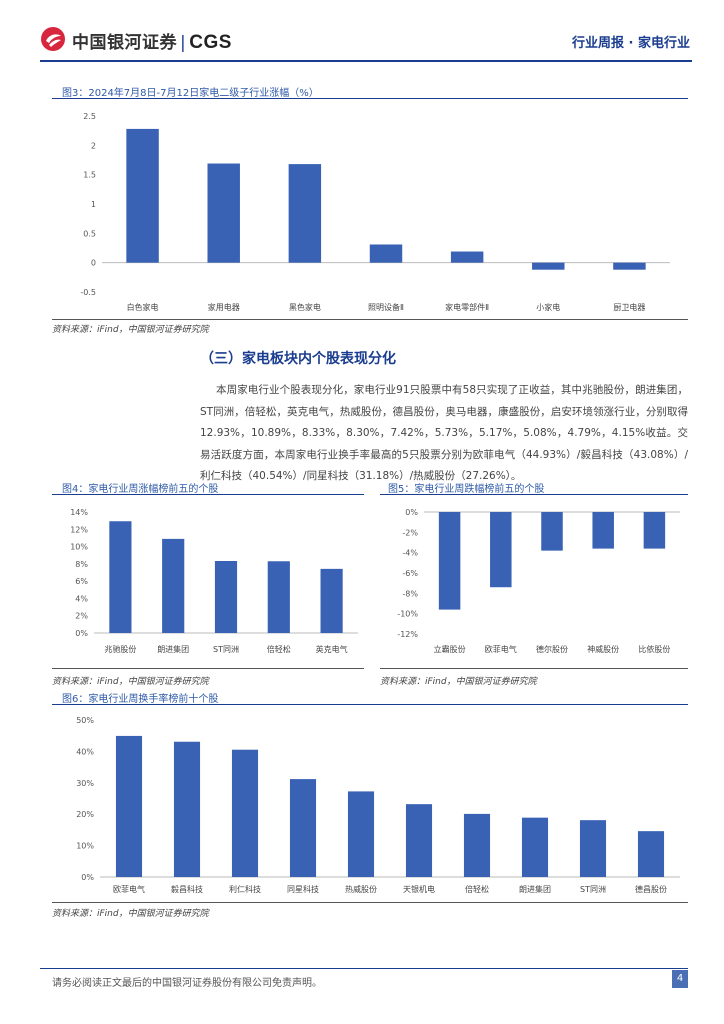  What do you see at coordinates (361, 889) in the screenshot?
I see `fig6-category-label: 热威股份` at bounding box center [361, 889].